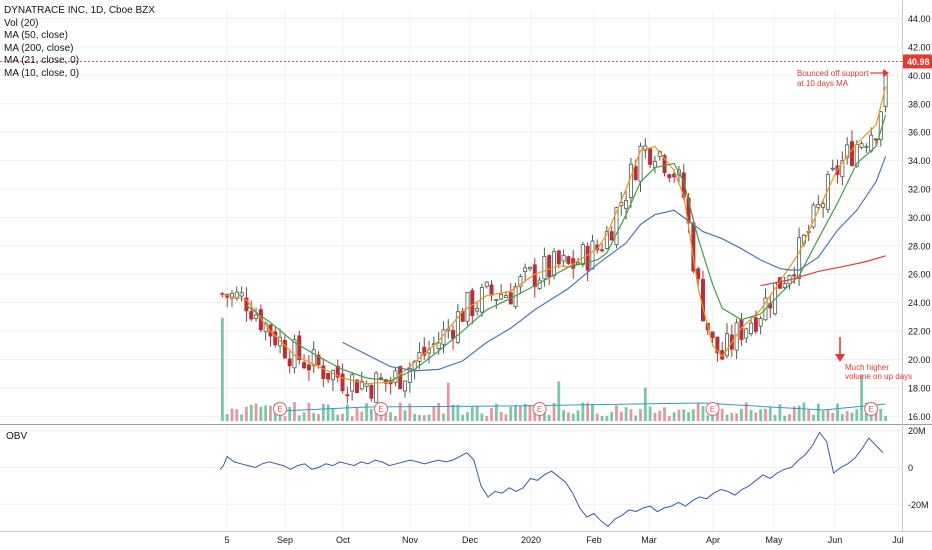 Image resolution: width=932 pixels, height=550 pixels. What do you see at coordinates (285, 540) in the screenshot?
I see `time-tick-label: Sep` at bounding box center [285, 540].